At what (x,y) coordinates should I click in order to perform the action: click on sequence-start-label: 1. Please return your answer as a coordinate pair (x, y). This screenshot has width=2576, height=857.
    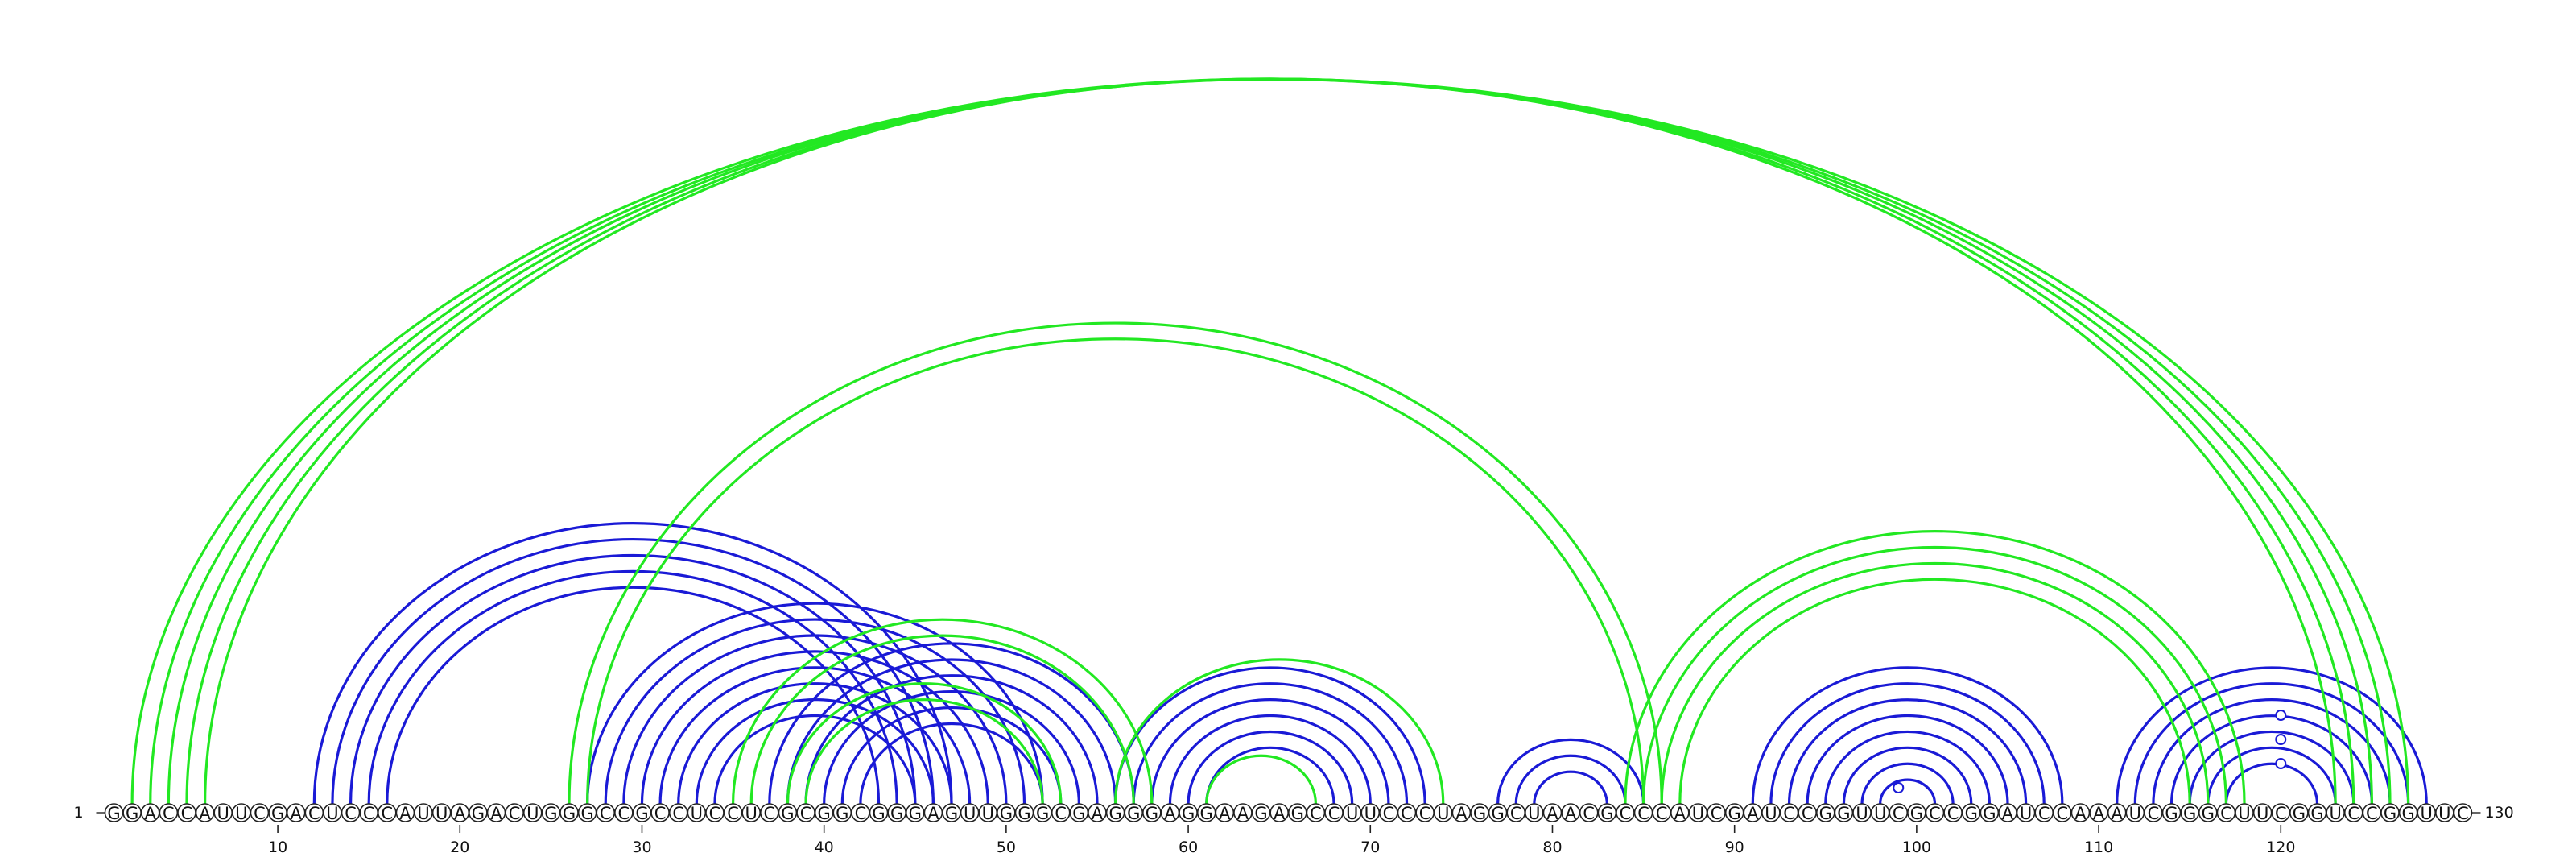
    Looking at the image, I should click on (79, 813).